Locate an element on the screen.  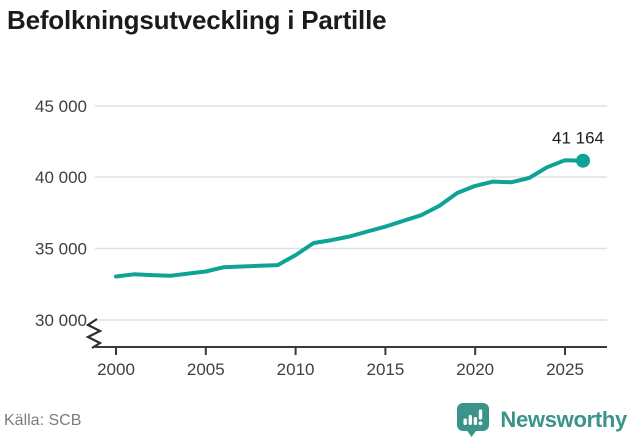
axis-break-icon is located at coordinates (94, 333).